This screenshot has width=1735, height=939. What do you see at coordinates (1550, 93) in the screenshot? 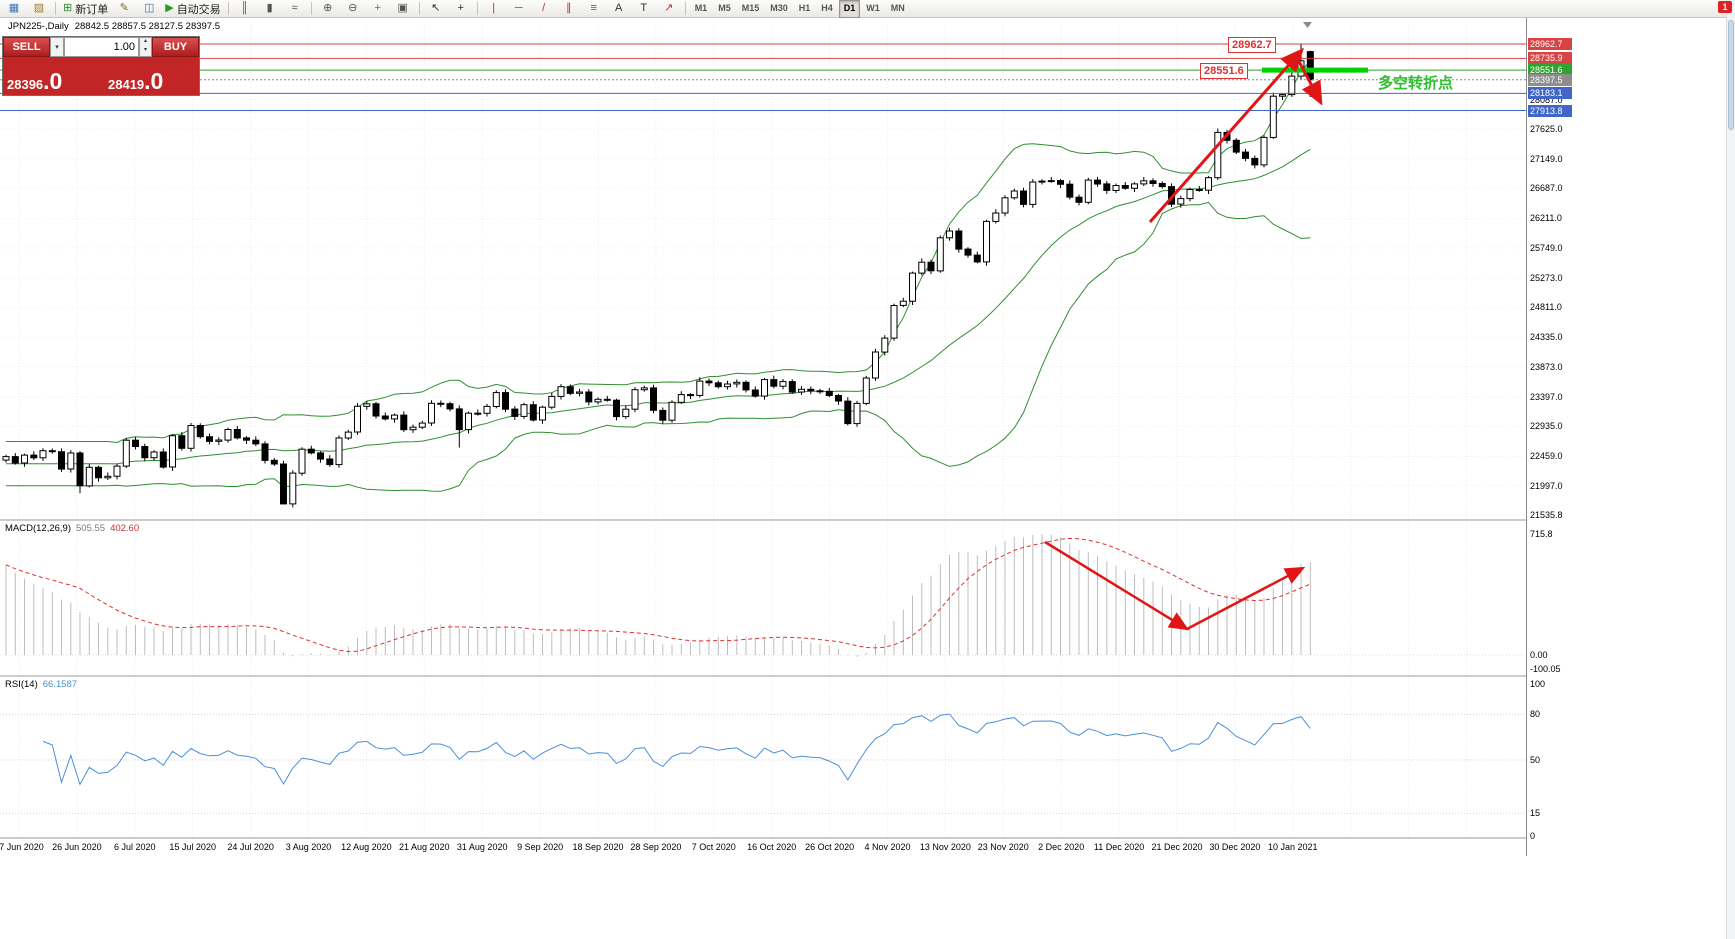
I see `price-marker-label: 28183.1` at bounding box center [1550, 93].